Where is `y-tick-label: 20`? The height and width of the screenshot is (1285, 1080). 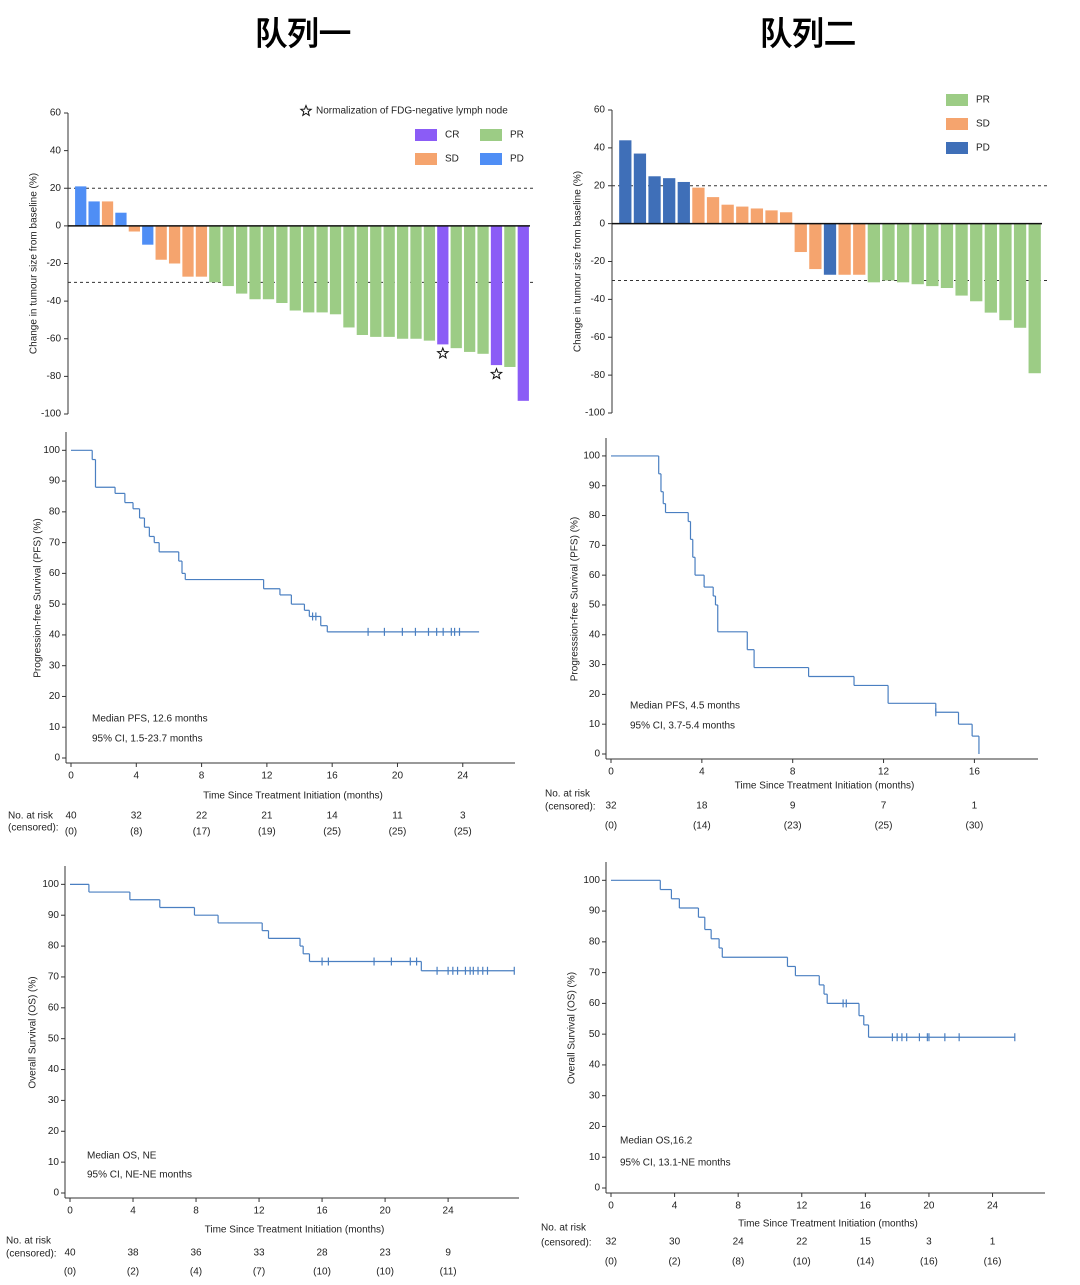 y-tick-label: 20 is located at coordinates (56, 188).